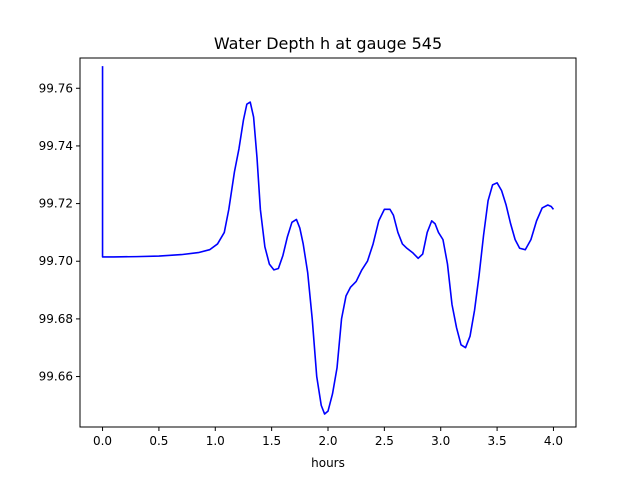 This screenshot has width=640, height=480. What do you see at coordinates (102, 441) in the screenshot?
I see `x-tick-label: 0.0` at bounding box center [102, 441].